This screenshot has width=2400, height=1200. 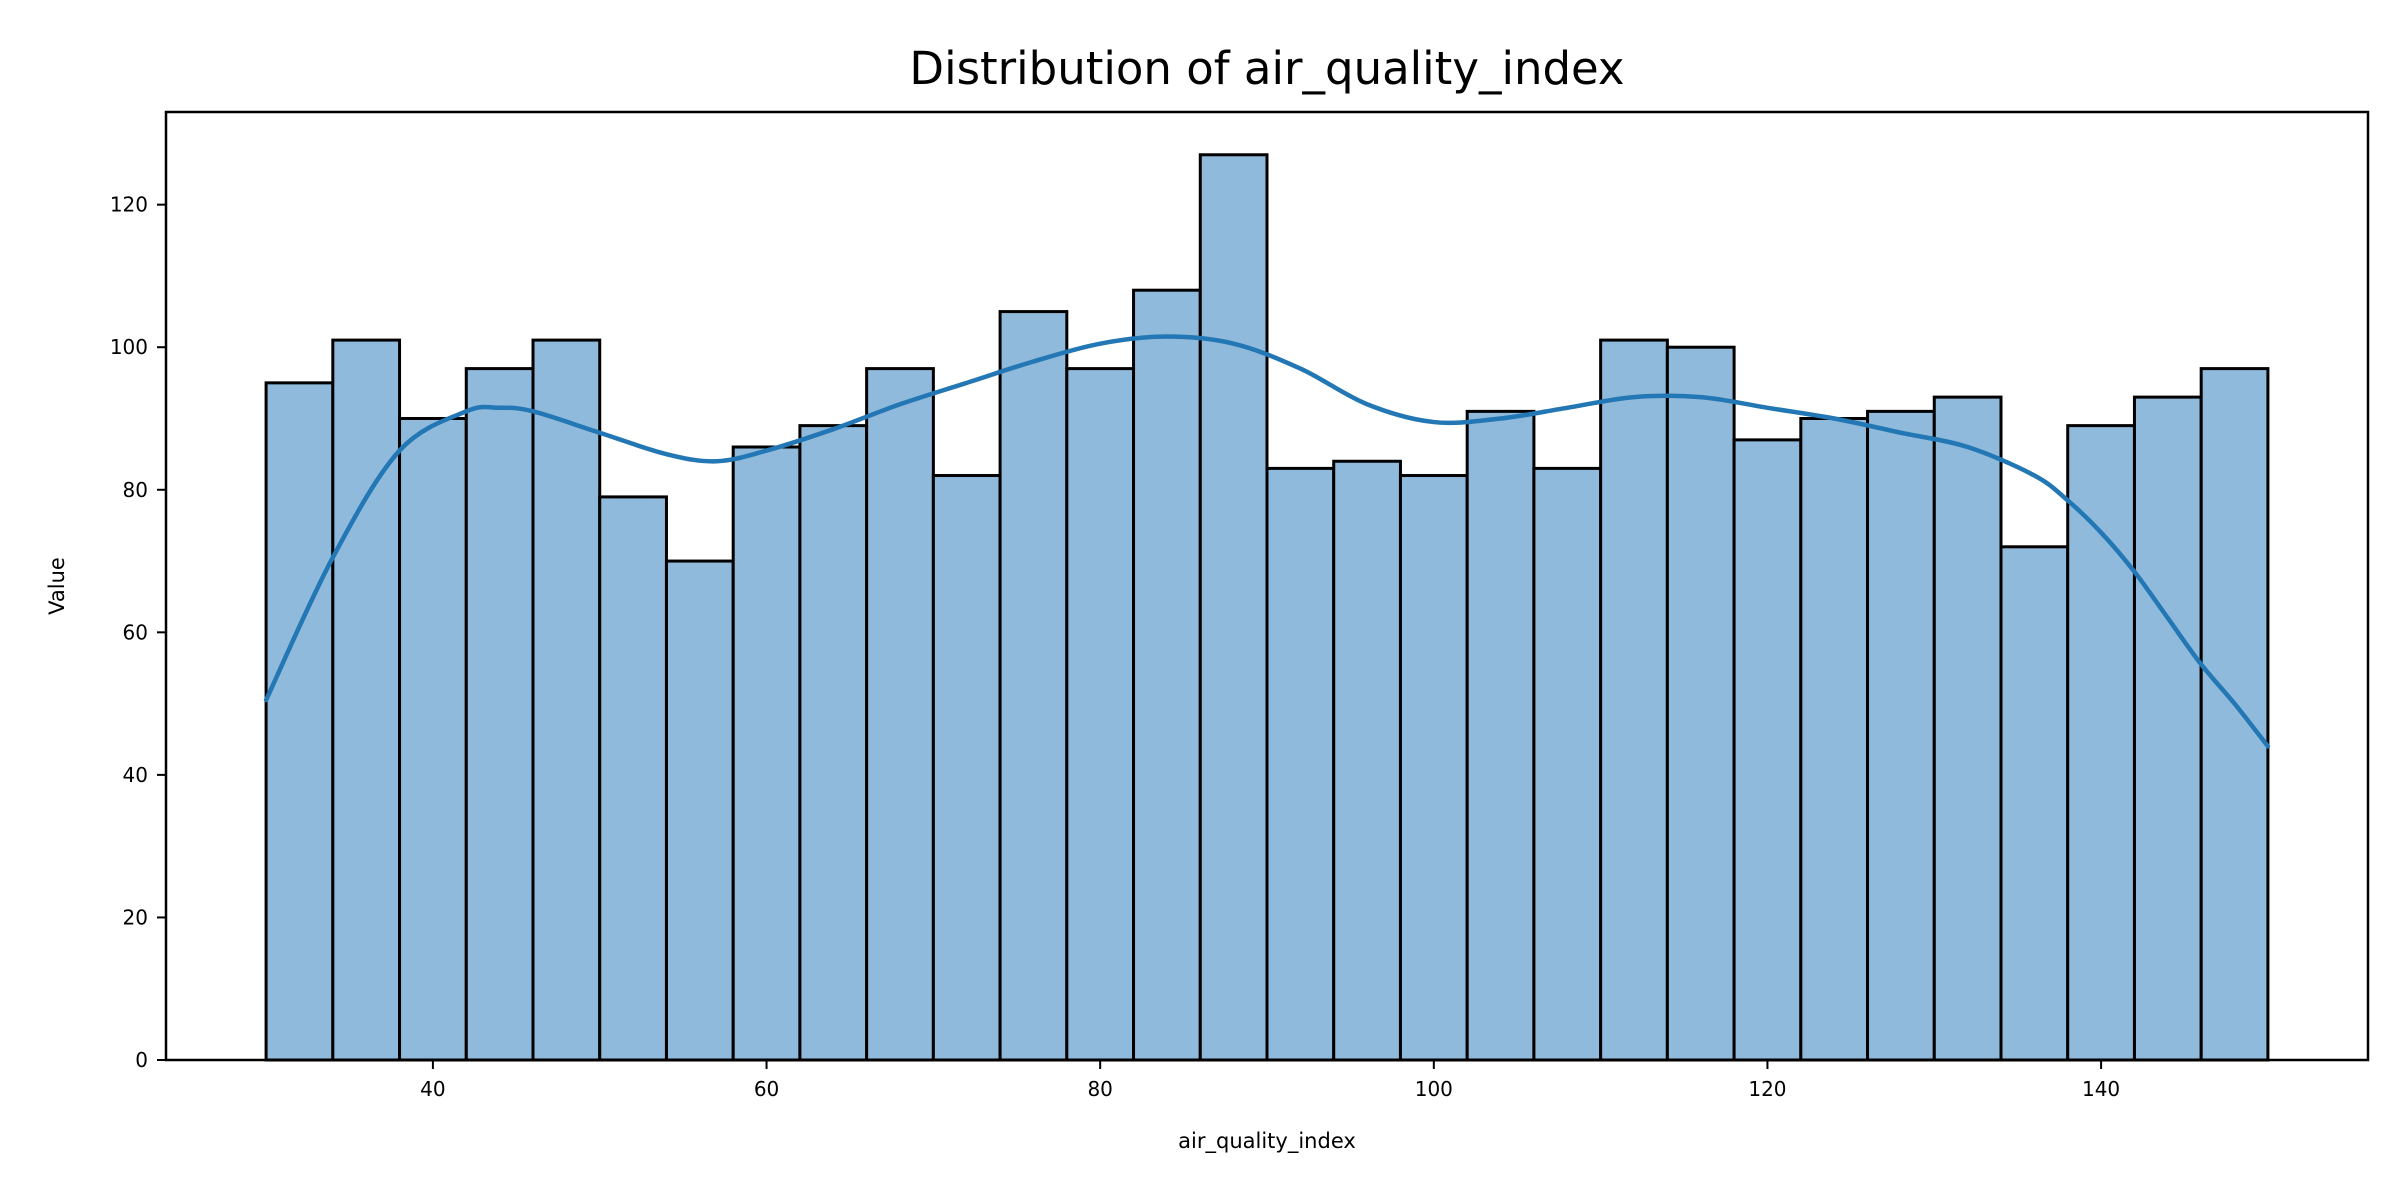 I want to click on y-tick-label: 80, so click(x=135, y=490).